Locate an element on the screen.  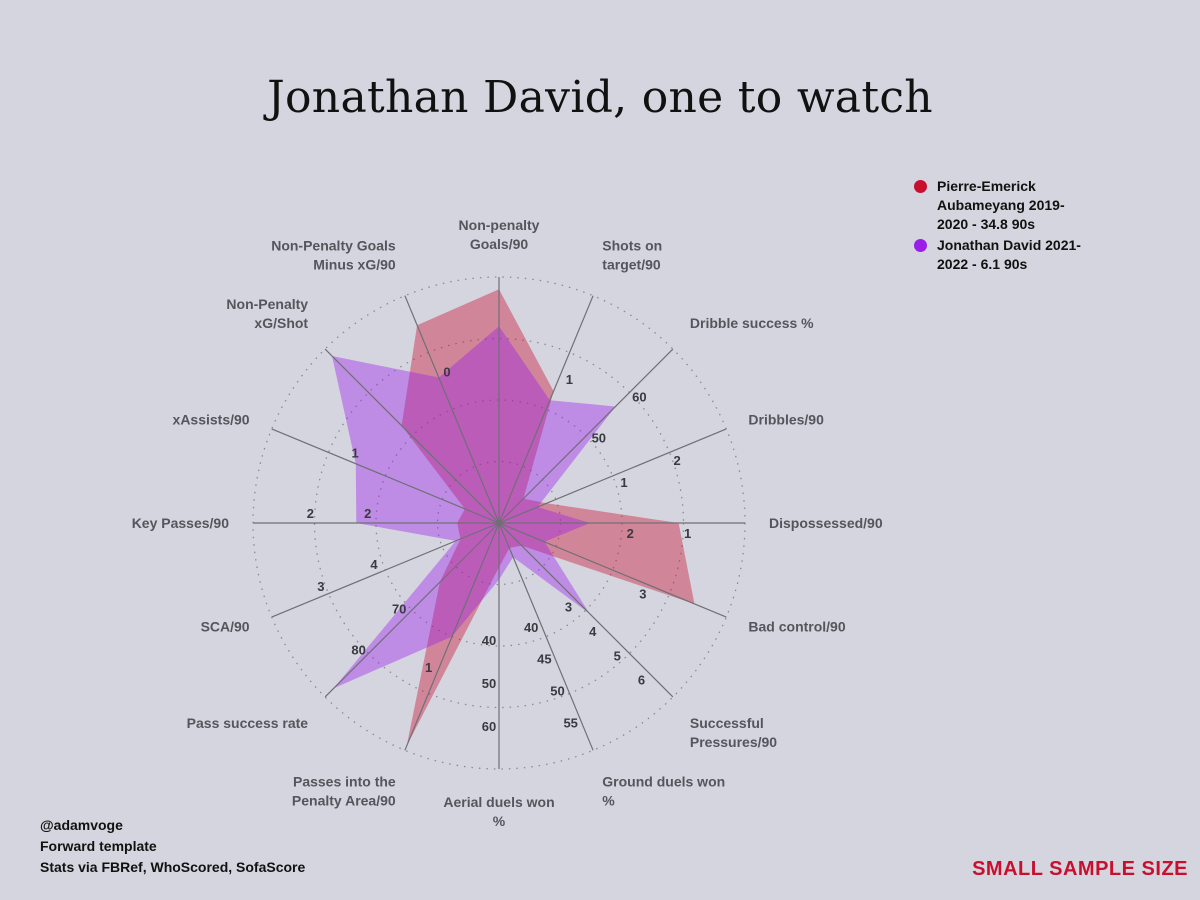
legend-label-line: 2022 - 6.1 90s is located at coordinates (982, 264).